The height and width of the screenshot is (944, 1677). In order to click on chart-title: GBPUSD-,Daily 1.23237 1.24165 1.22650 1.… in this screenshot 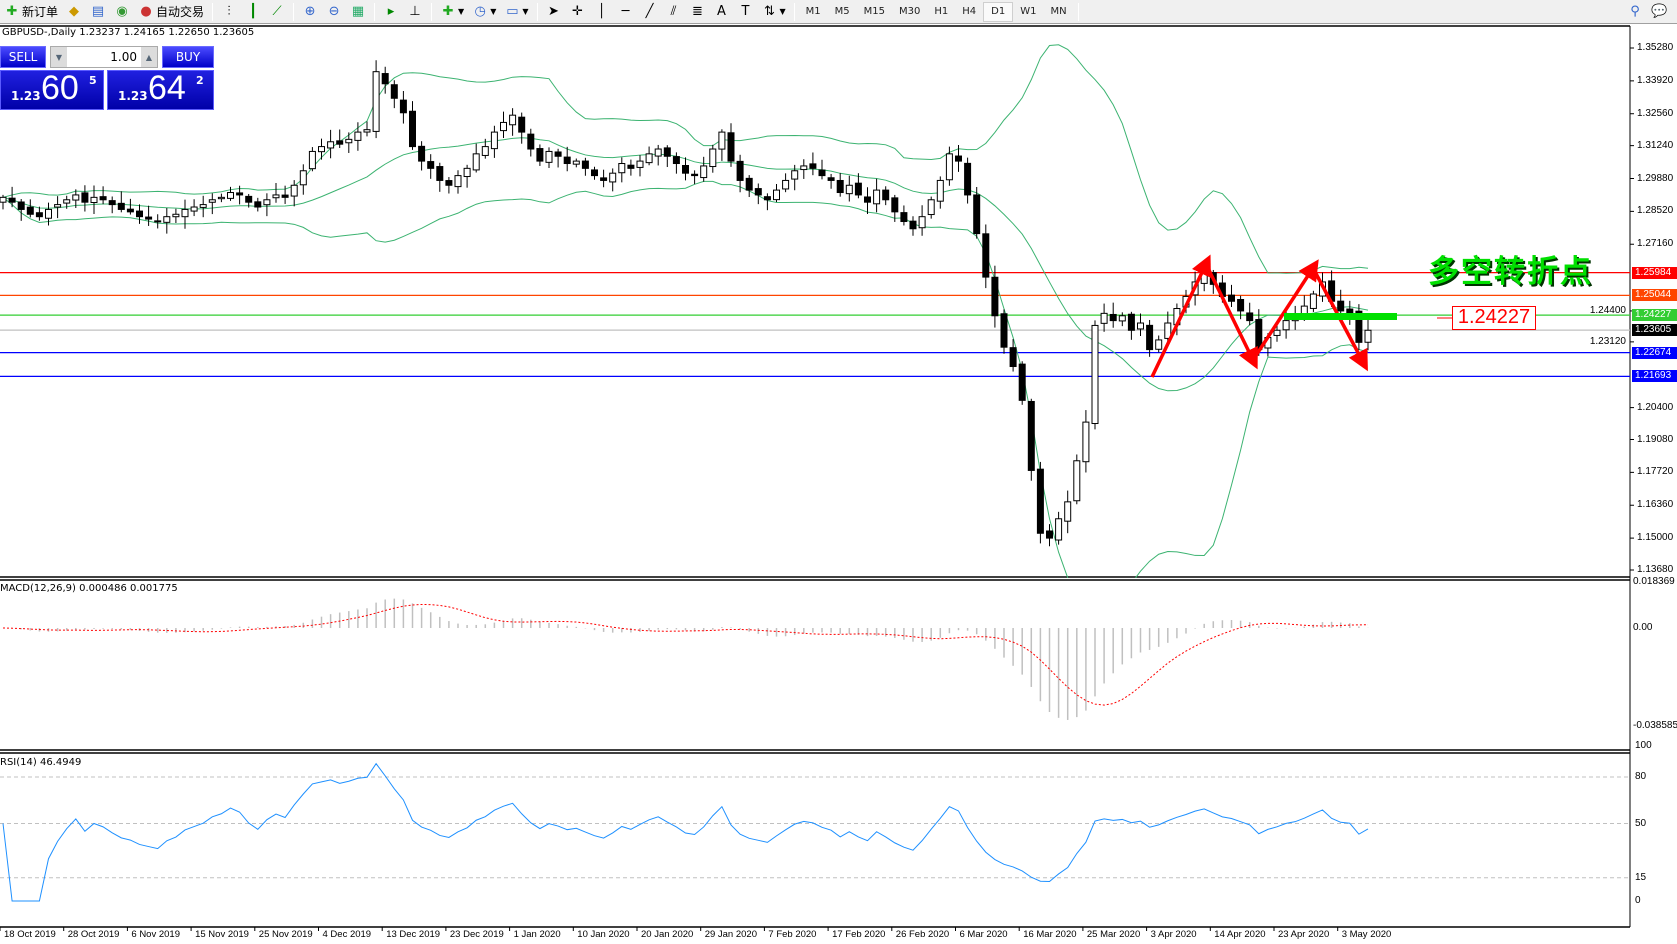, I will do `click(128, 32)`.